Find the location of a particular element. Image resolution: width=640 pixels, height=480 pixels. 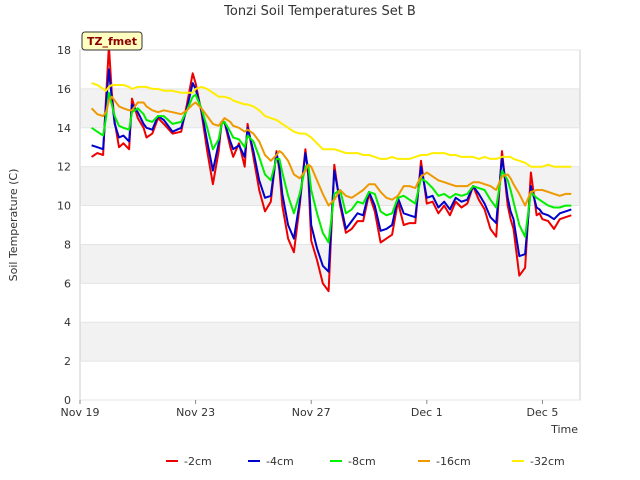

badge-box is located at coordinates (112, 41).